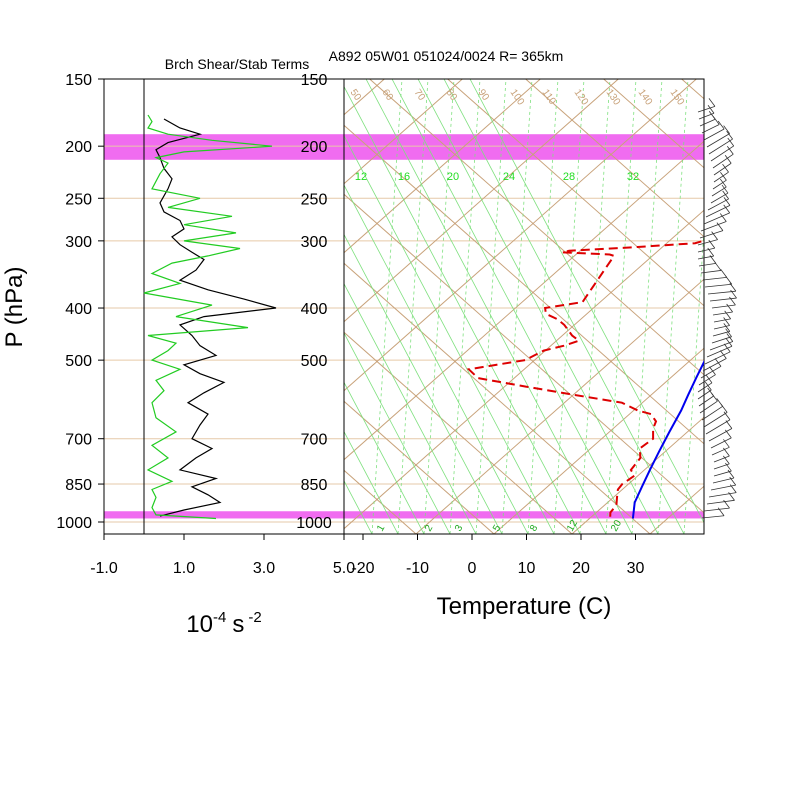 The image size is (800, 800). I want to click on left-y-tick-labels: 150 200 250 300 400 500 700 850 1000, so click(80, 302).